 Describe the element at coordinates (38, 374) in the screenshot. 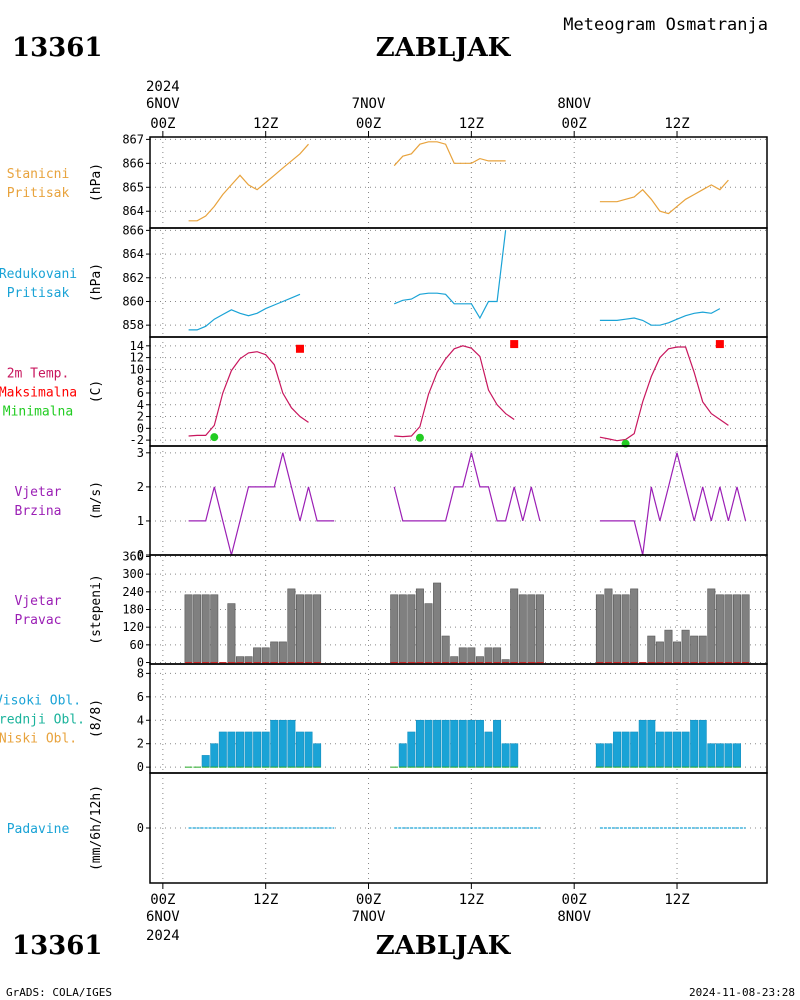

I see `series-label: 2m Temp.` at that location.